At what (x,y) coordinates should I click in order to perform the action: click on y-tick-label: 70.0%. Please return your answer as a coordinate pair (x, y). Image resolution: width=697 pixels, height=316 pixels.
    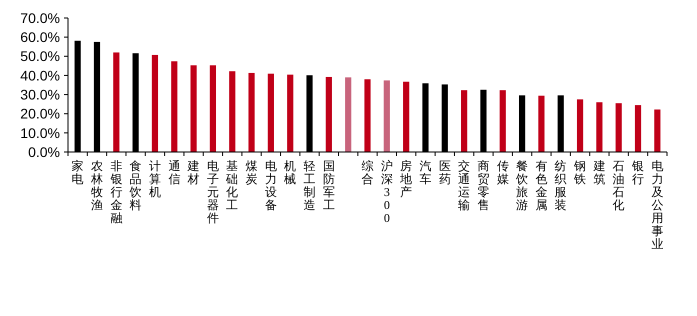
    Looking at the image, I should click on (40, 18).